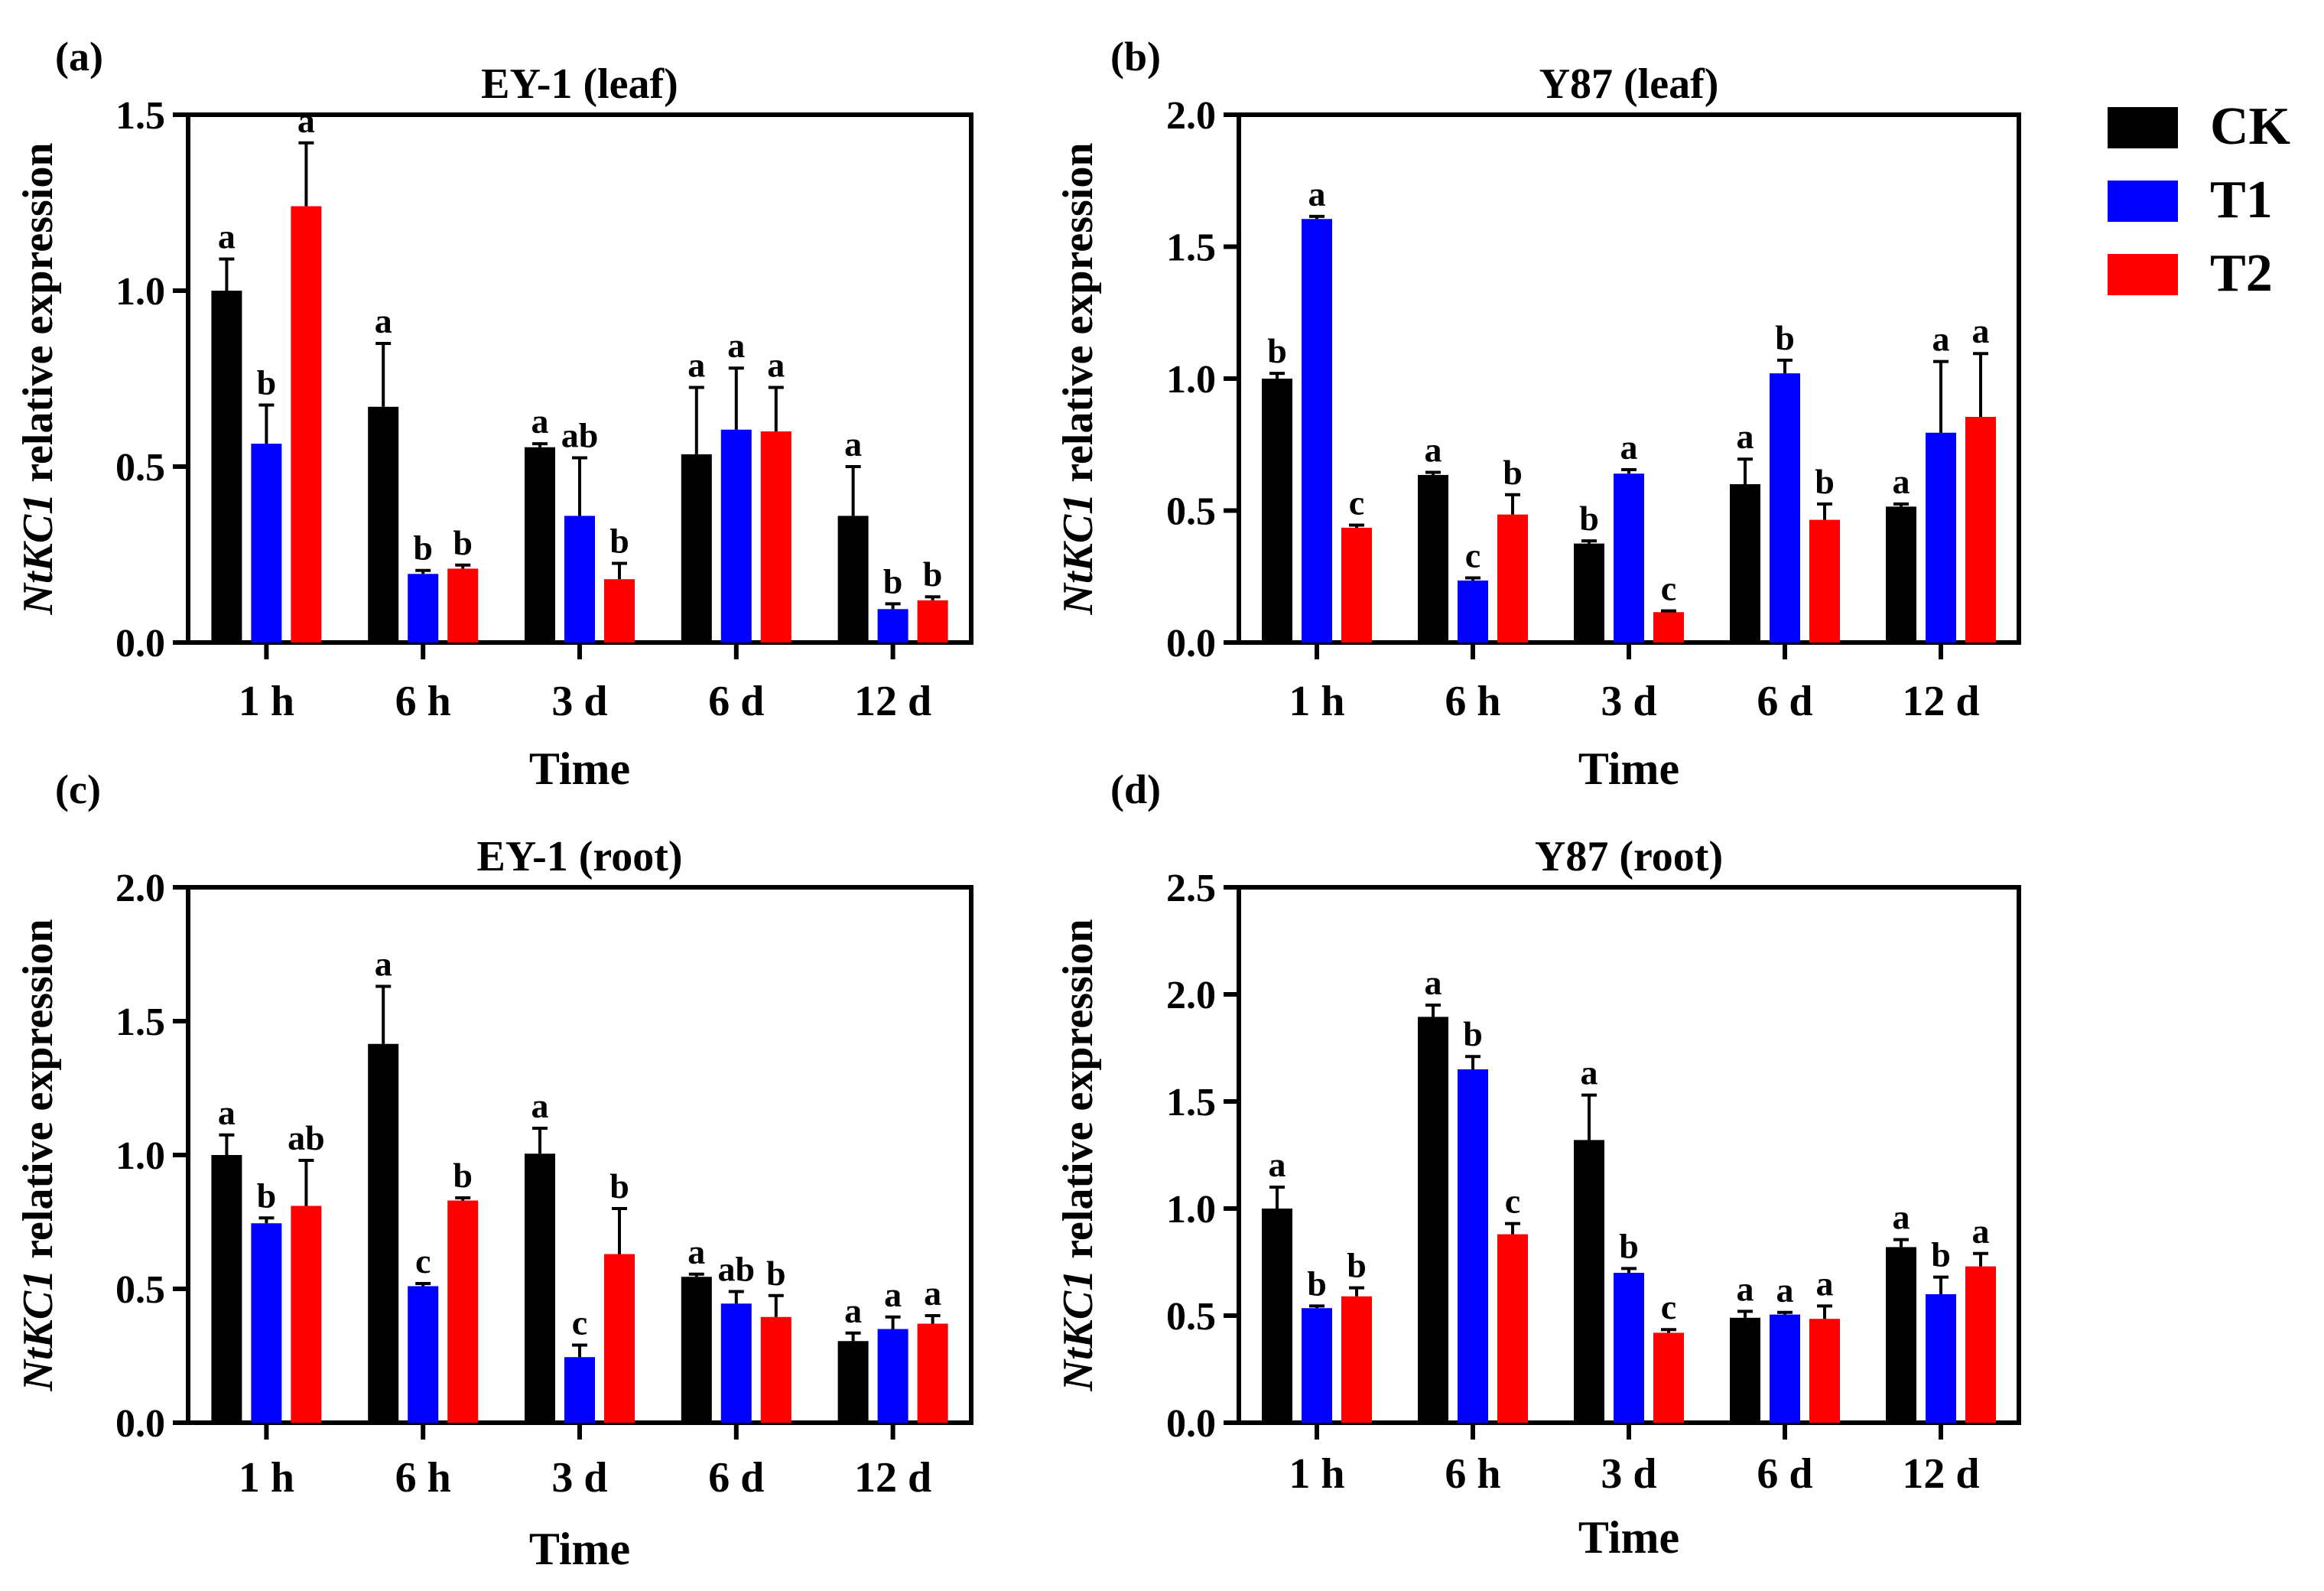  I want to click on y-tick-label: 1.5, so click(140, 1022).